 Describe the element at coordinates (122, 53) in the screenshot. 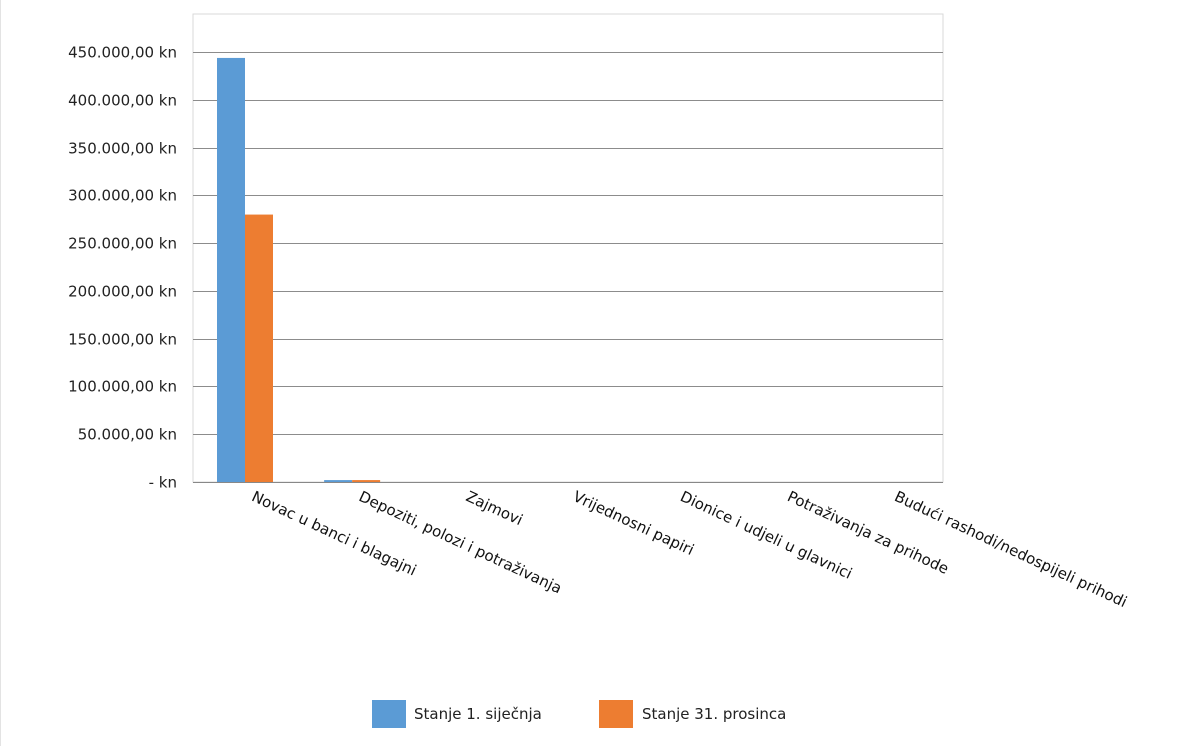

I see `y-tick-label: 450.000,00 kn` at that location.